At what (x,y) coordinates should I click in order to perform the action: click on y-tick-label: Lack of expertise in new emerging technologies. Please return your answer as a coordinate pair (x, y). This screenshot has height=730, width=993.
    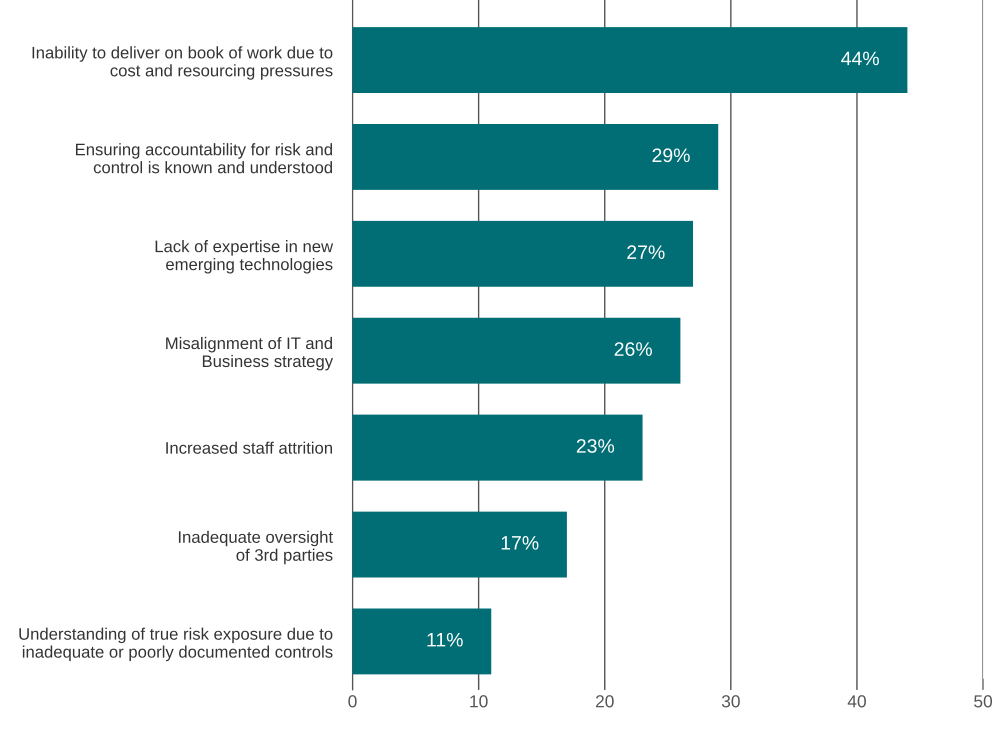
    Looking at the image, I should click on (245, 257).